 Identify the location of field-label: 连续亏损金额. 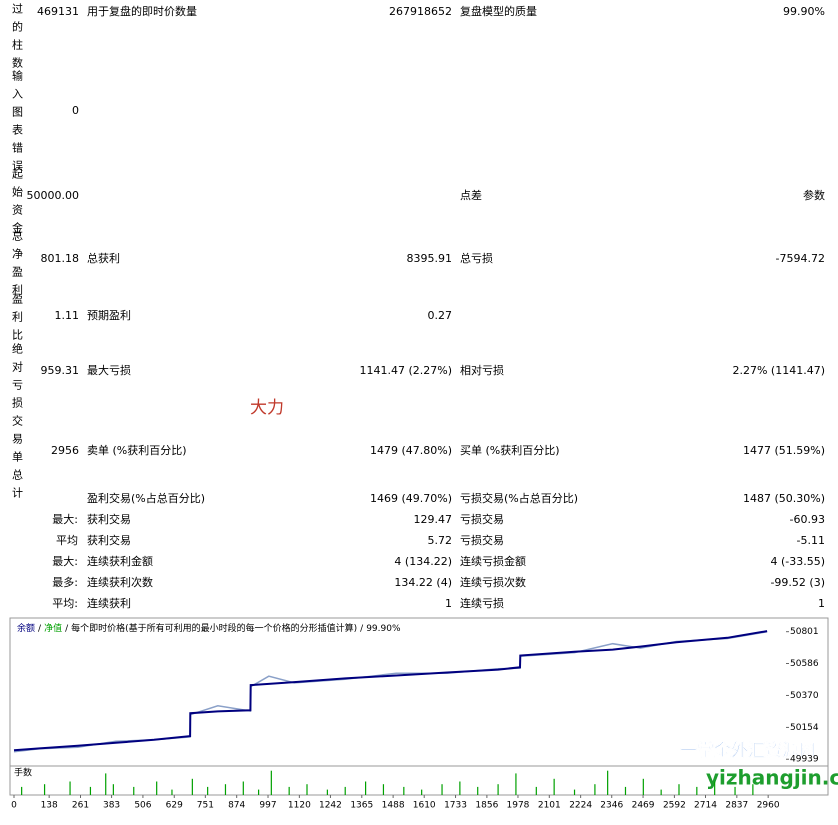
(493, 561).